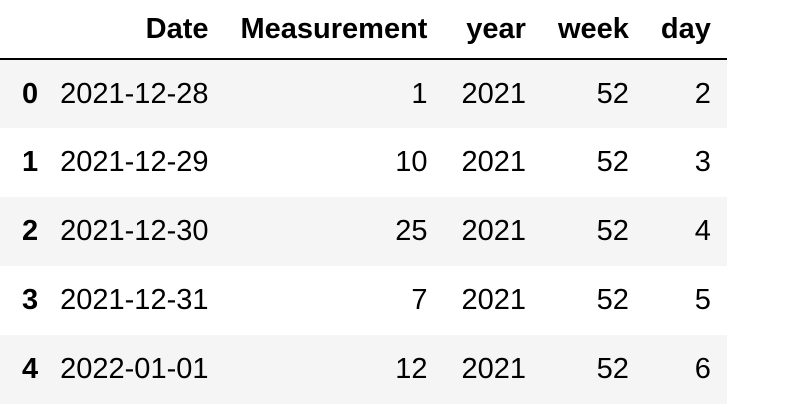  What do you see at coordinates (30, 300) in the screenshot?
I see `row-index: 3` at bounding box center [30, 300].